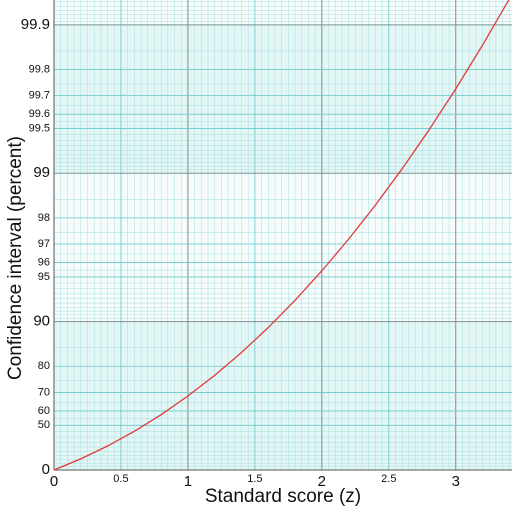  I want to click on x-tick-label: 0, so click(54, 481).